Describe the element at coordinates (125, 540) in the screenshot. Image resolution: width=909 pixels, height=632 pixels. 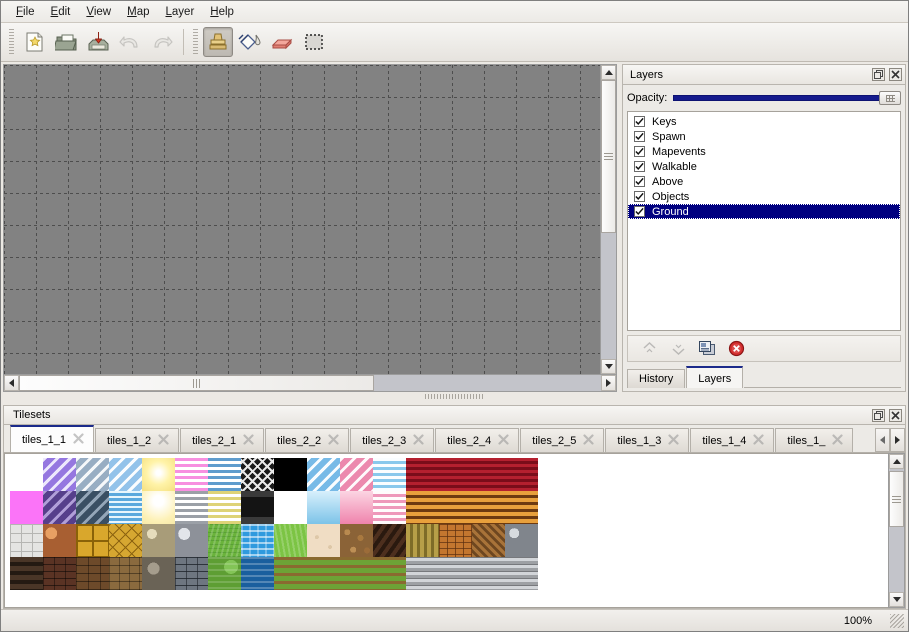
I see `tile-stone-gold` at that location.